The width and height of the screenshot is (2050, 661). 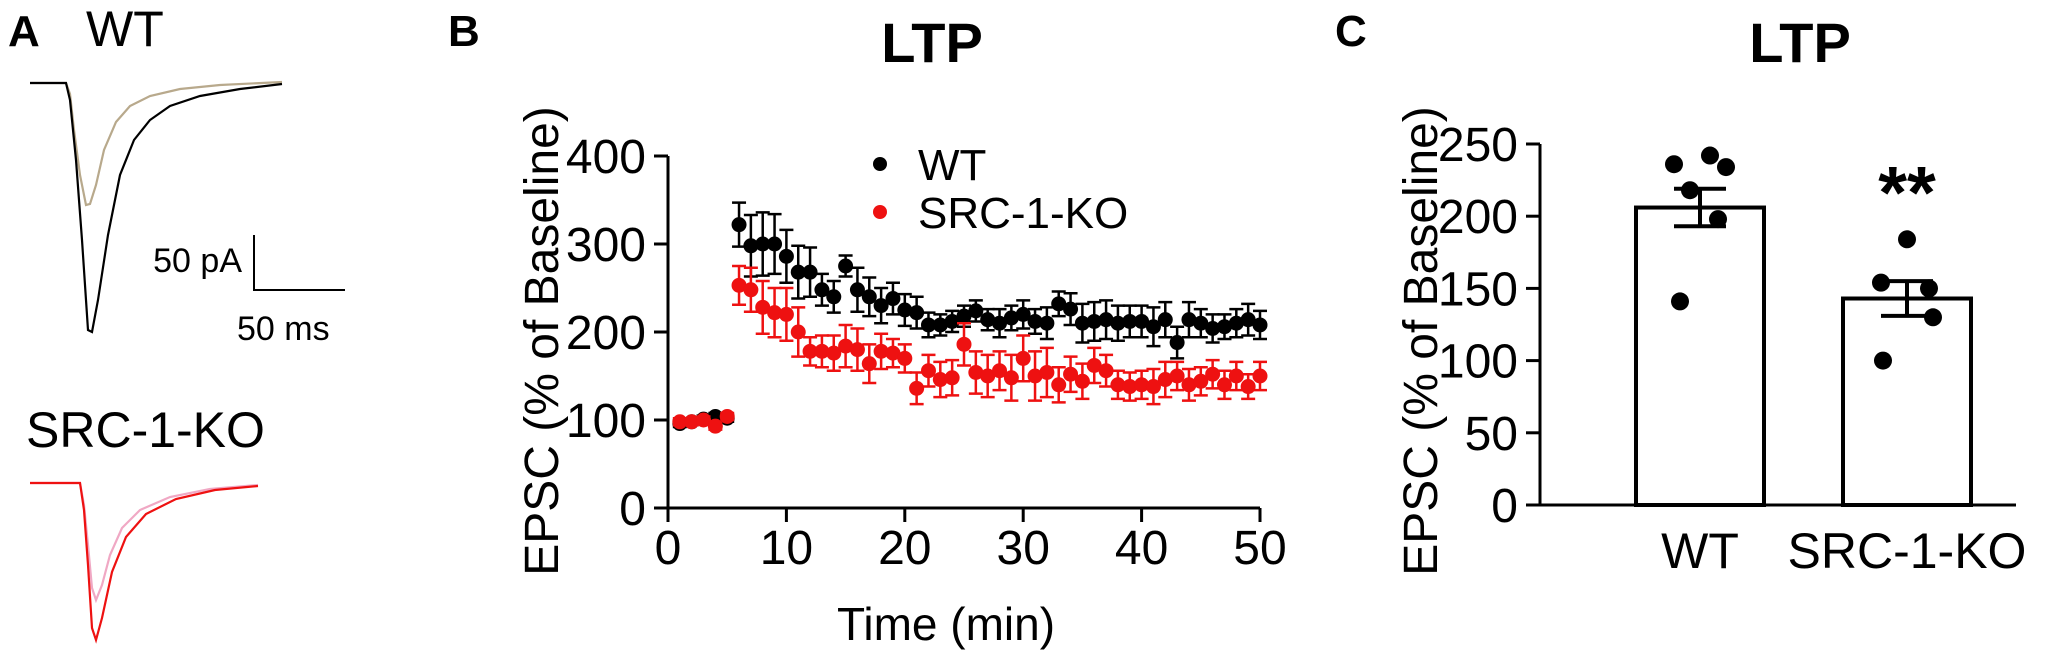 I want to click on b-y-axis-label: EPSC (% of Baseline), so click(x=542, y=341).